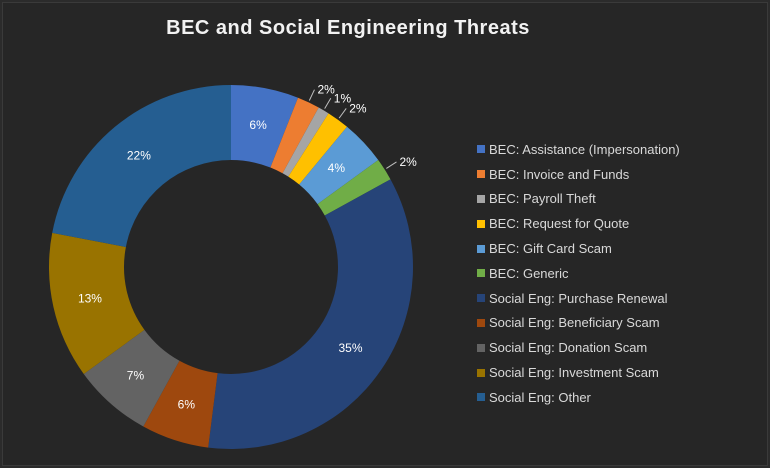 This screenshot has height=468, width=770. I want to click on legend-label: BEC: Assistance (Impersonation), so click(584, 149).